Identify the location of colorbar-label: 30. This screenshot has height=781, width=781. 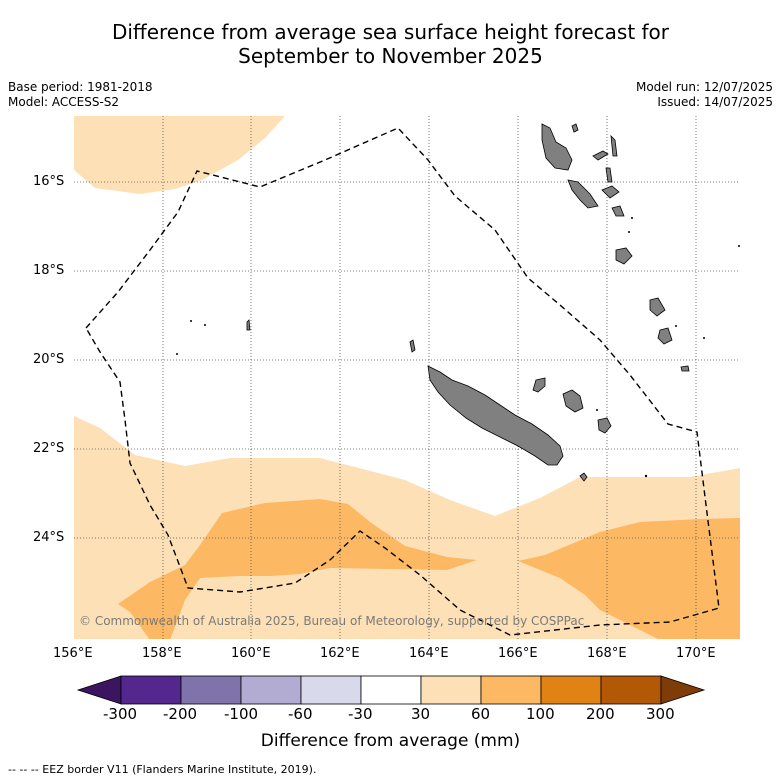
(421, 714).